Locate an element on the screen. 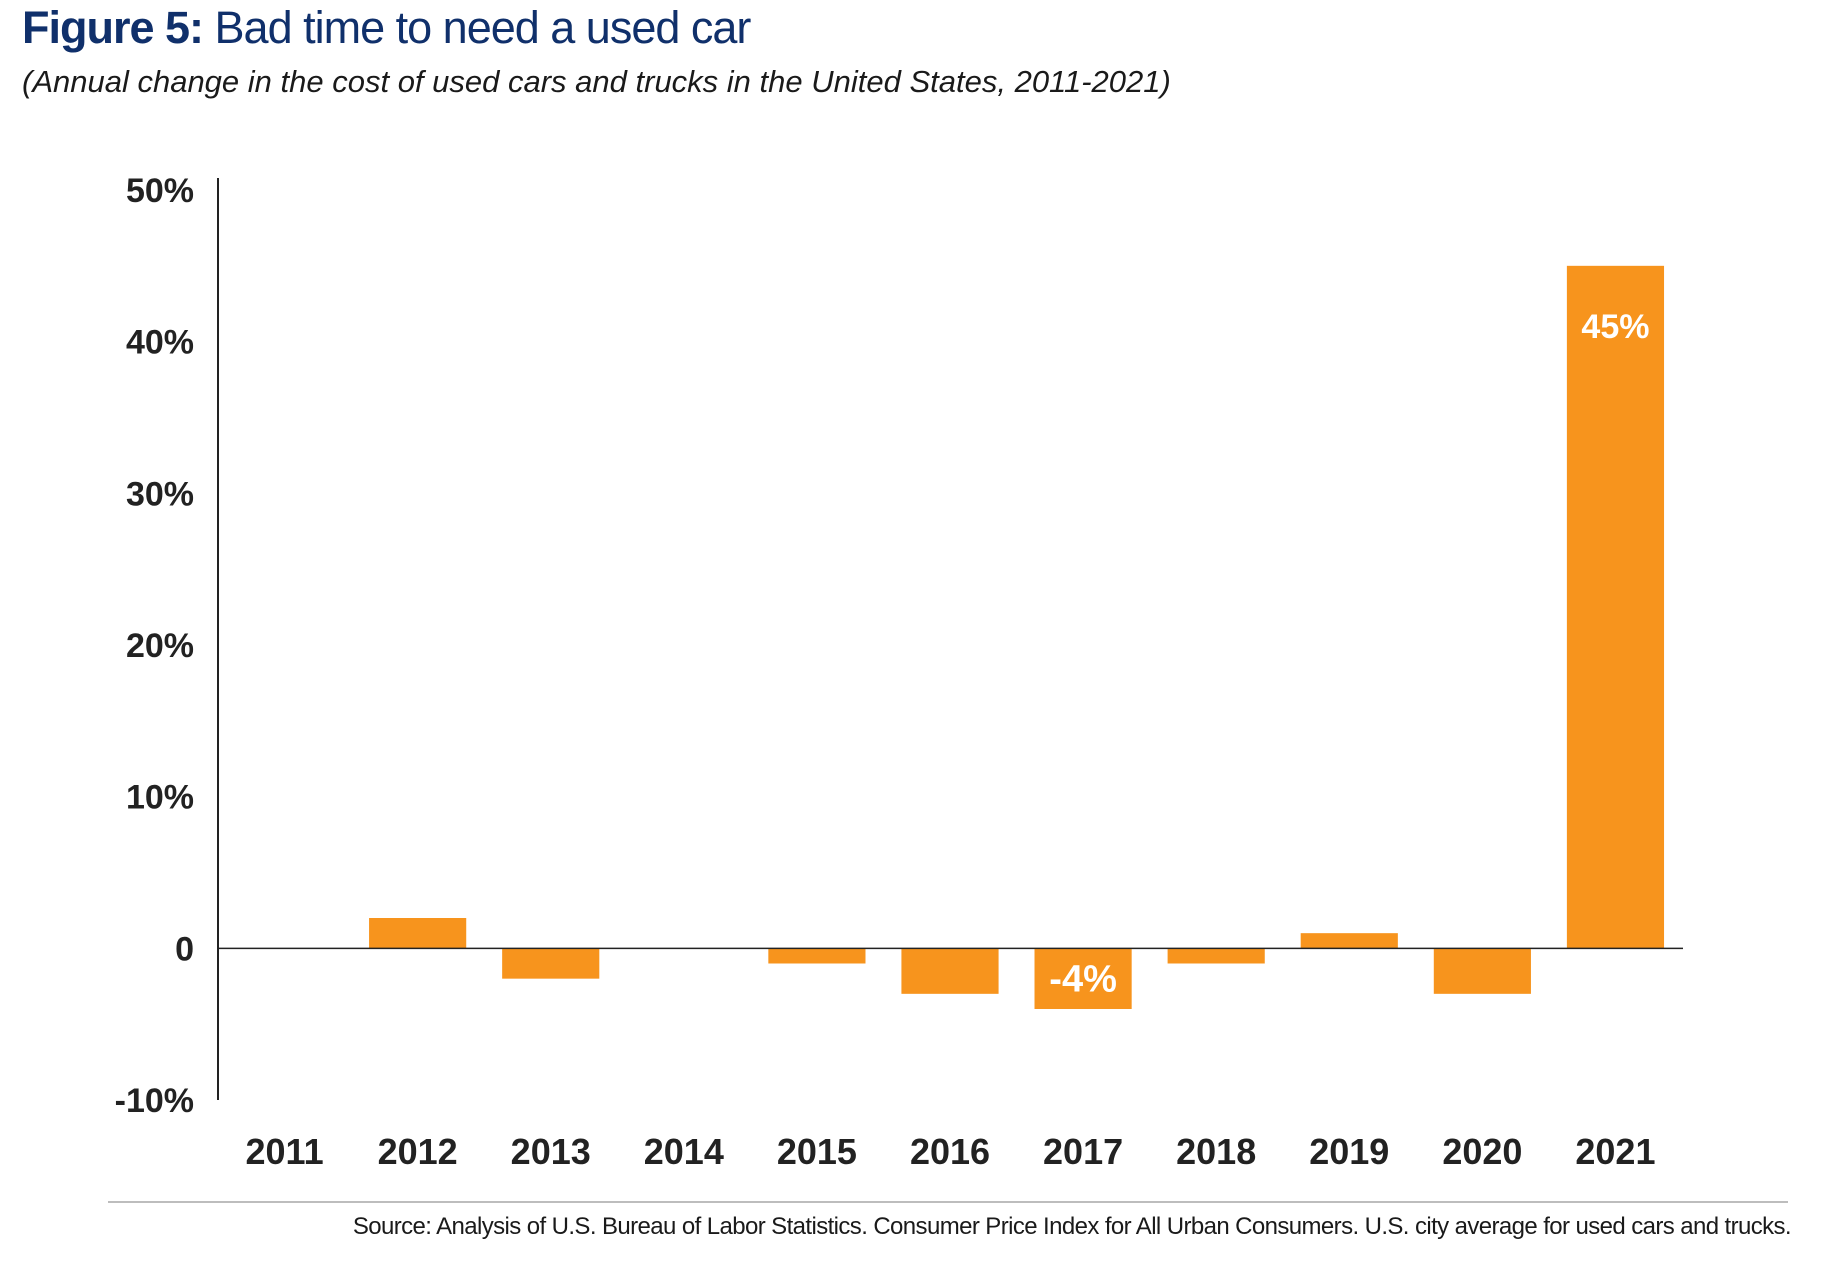  x-tick-label-2014: 2014 is located at coordinates (684, 1151).